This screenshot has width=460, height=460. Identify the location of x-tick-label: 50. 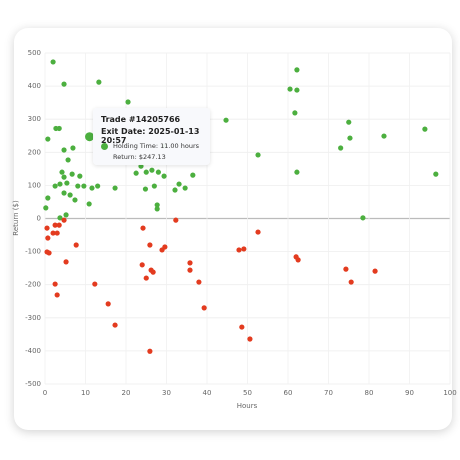
(247, 393).